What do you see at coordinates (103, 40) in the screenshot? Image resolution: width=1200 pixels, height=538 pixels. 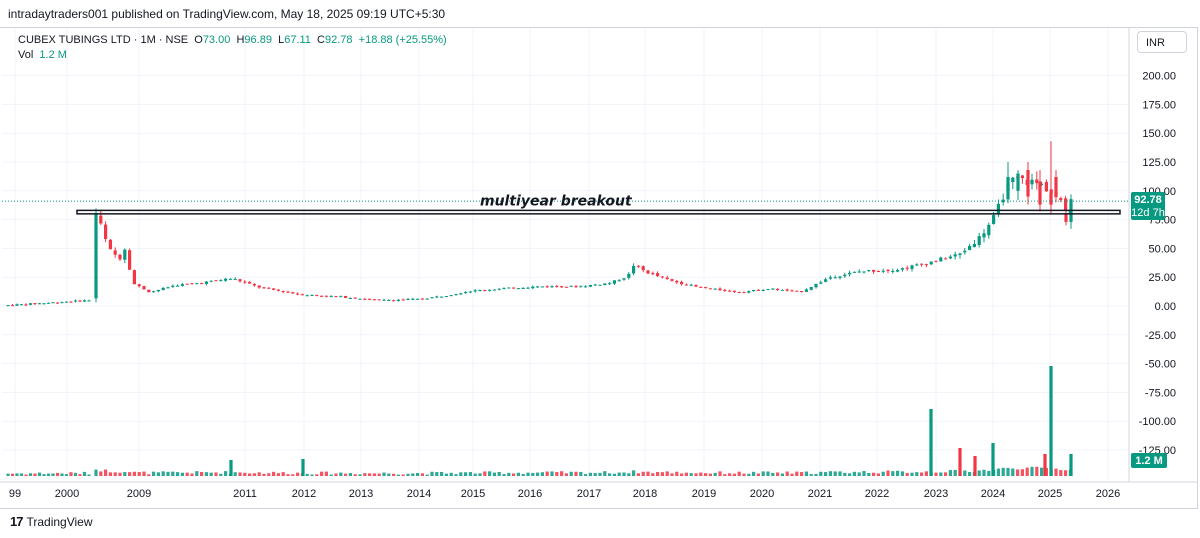 I see `symbol-title: CUBEX TUBINGS LTD · 1M · NSE` at bounding box center [103, 40].